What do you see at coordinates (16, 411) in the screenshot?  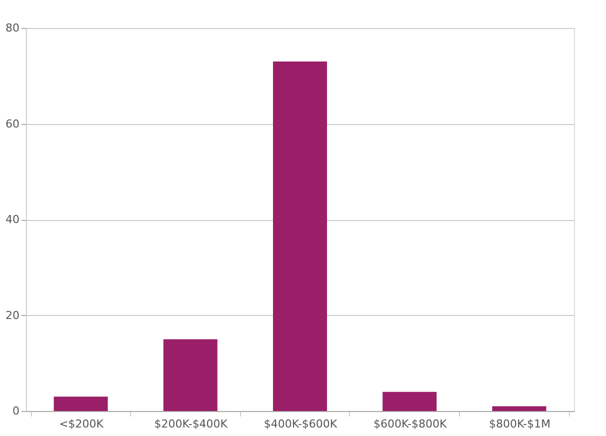 I see `y-tick-label: 0` at bounding box center [16, 411].